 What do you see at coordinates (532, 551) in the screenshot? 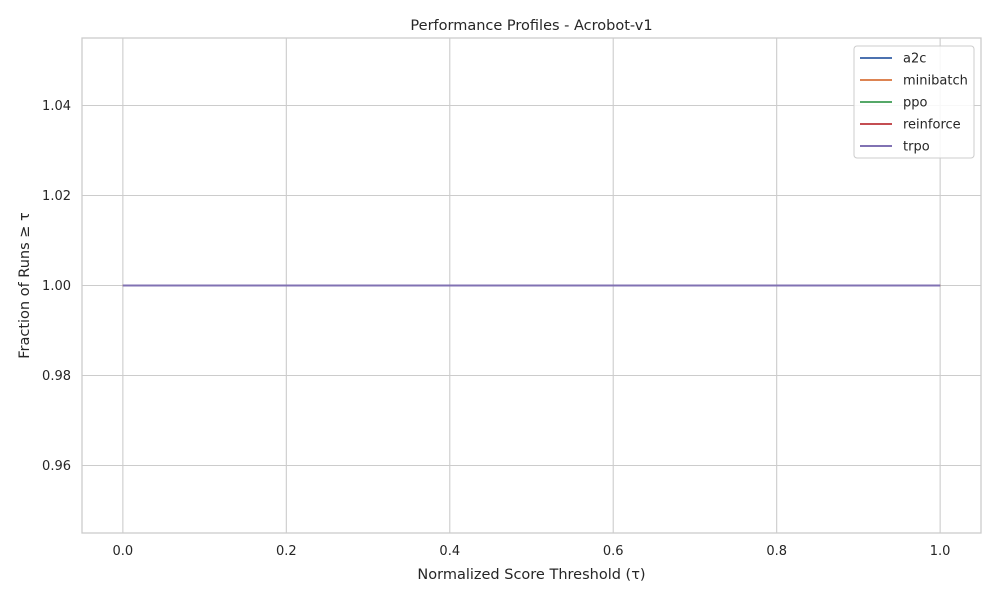
I see `x-tick-labels: 0.0 0.2 0.4 0.6 0.8 1.0` at bounding box center [532, 551].